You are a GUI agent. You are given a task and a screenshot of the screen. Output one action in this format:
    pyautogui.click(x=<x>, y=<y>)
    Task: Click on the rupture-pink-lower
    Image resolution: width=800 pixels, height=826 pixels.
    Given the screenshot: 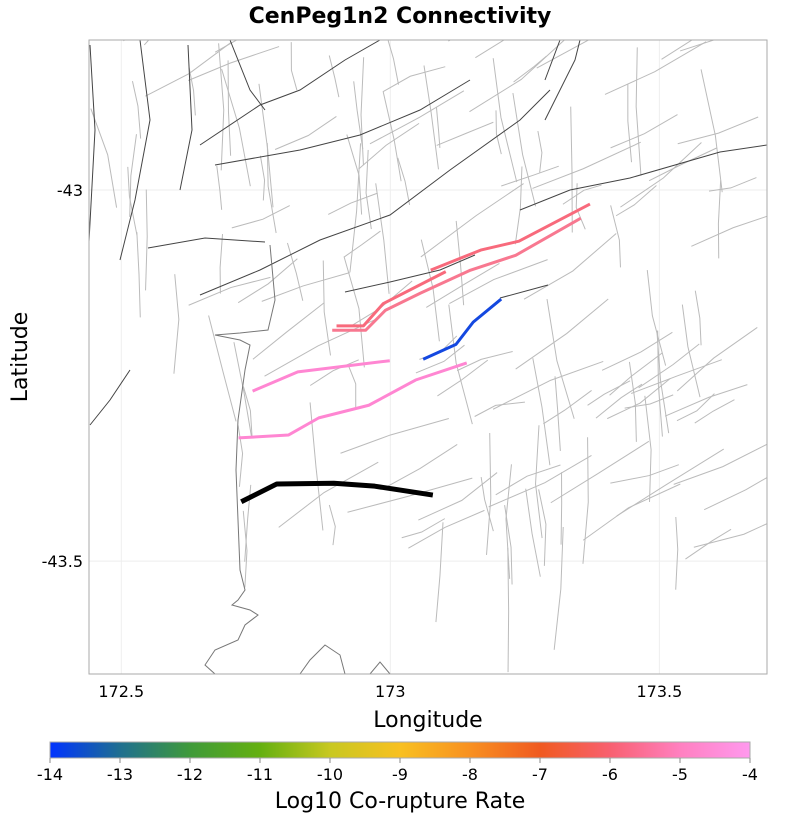 What is the action you would take?
    pyautogui.click(x=353, y=400)
    